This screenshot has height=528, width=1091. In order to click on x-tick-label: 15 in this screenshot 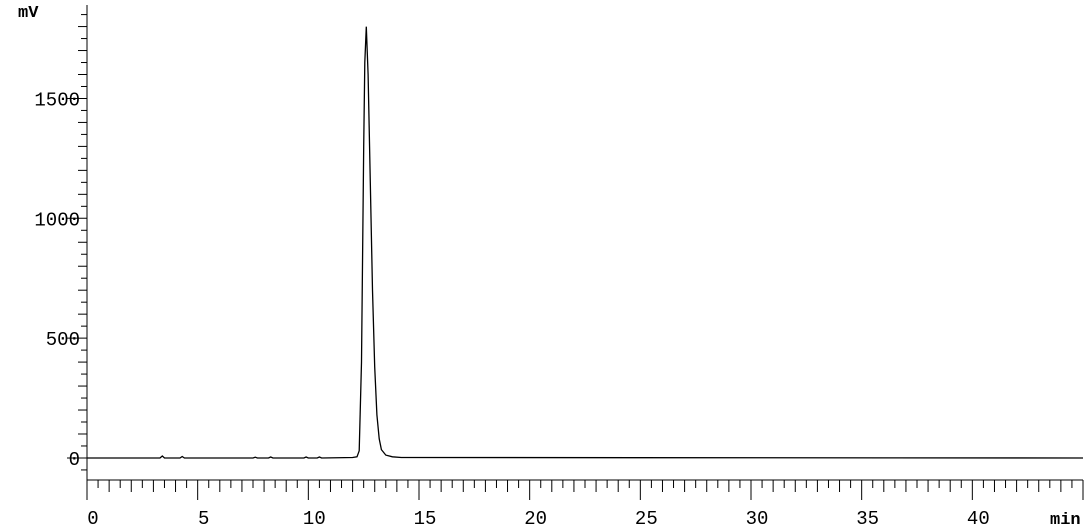, I will do `click(425, 518)`.